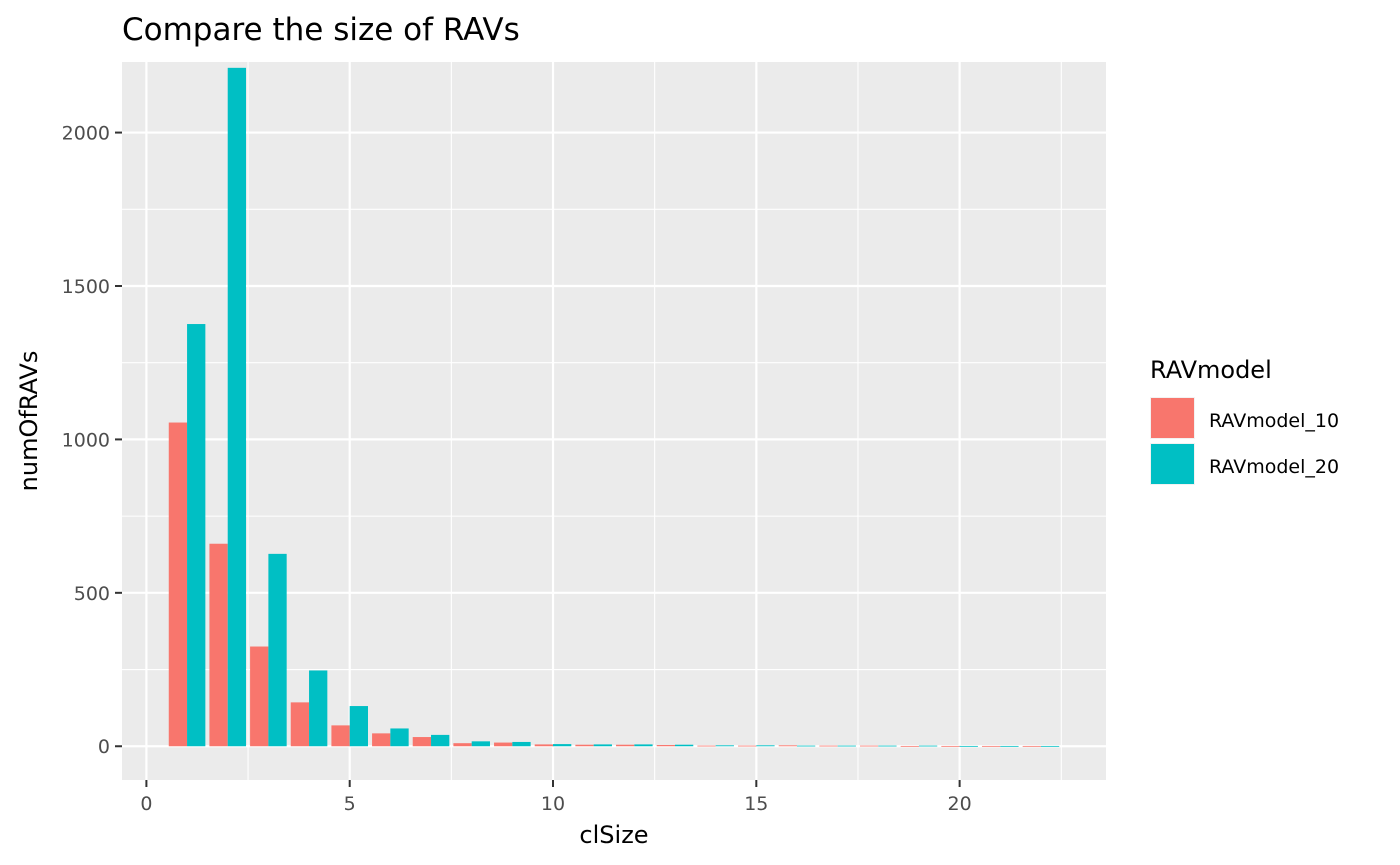 This screenshot has width=1400, height=865. Describe the element at coordinates (350, 804) in the screenshot. I see `x-tick-label: 5` at that location.